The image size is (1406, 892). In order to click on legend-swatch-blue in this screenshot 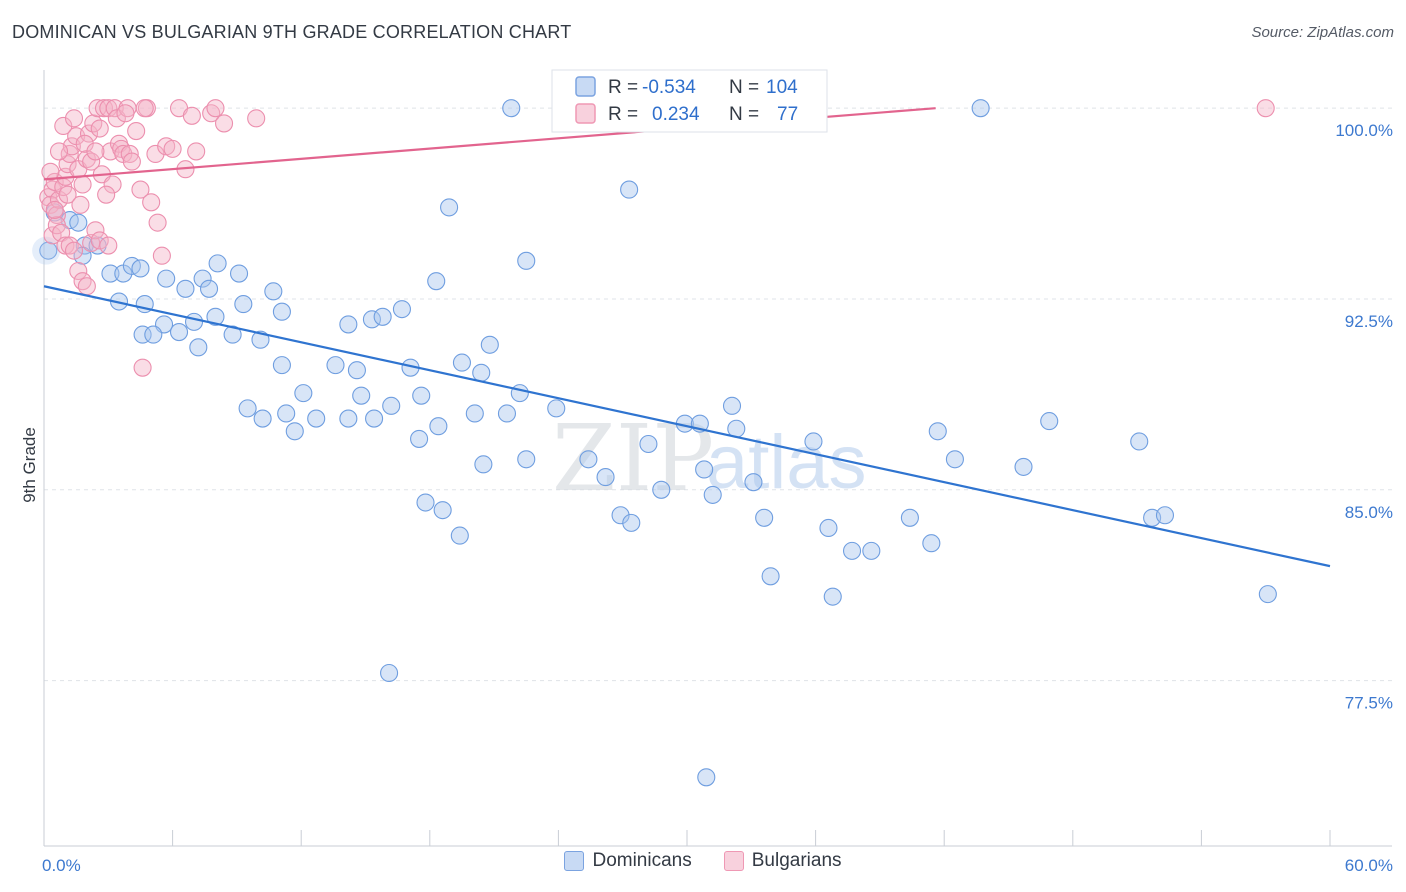, I will do `click(585, 86)`.